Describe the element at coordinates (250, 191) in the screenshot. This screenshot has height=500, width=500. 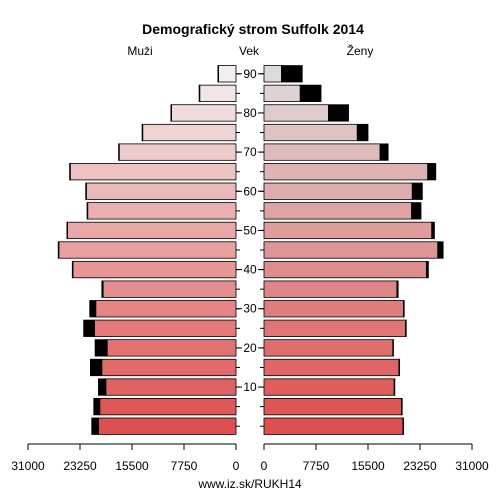
I see `age-tick-label: 60` at that location.